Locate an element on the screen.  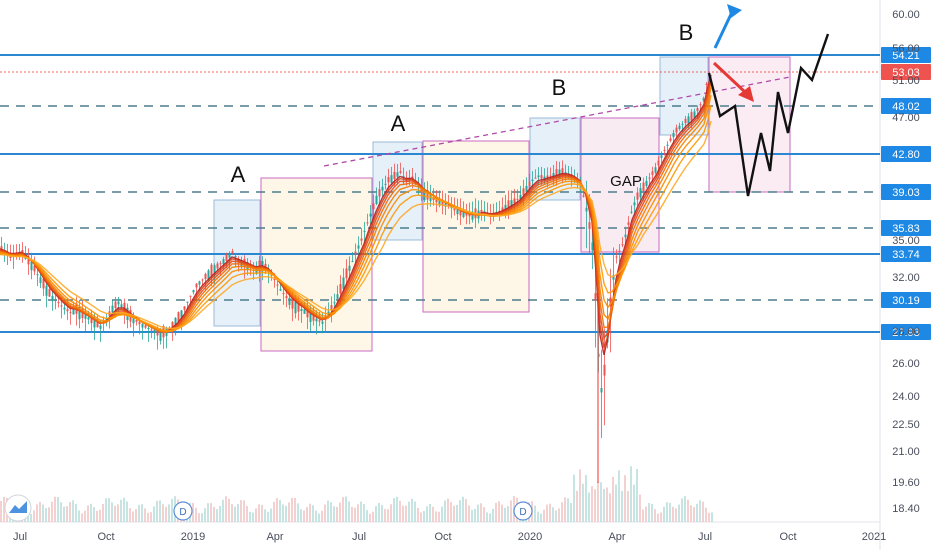
y-tick-label: 18.40 is located at coordinates (906, 509).